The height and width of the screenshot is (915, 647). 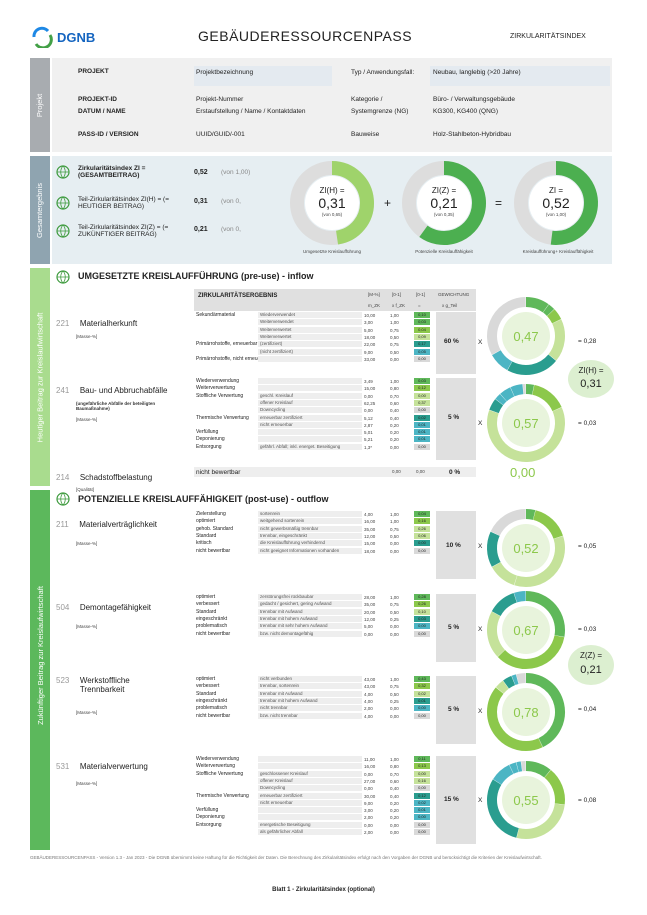 What do you see at coordinates (226, 315) in the screenshot?
I see `row-group: Sekundärmaterial` at bounding box center [226, 315].